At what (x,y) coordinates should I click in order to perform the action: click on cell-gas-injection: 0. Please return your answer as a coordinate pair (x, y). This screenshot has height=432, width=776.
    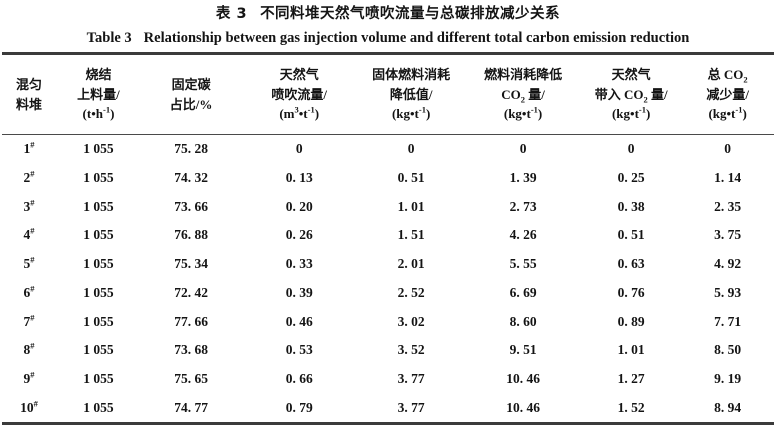
    Looking at the image, I should click on (299, 149).